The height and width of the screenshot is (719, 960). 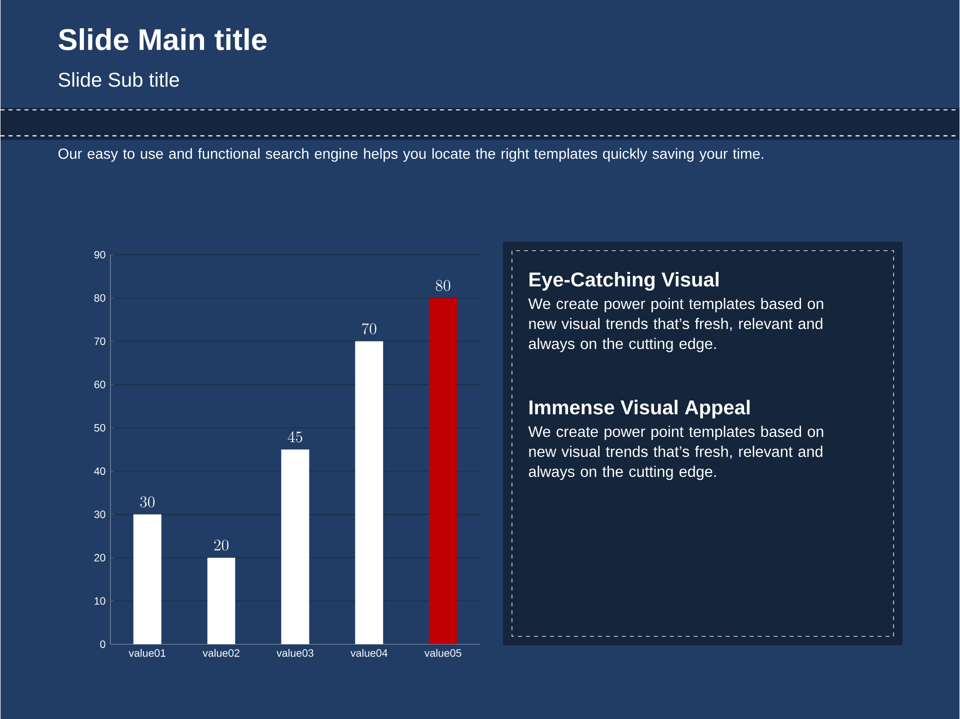 What do you see at coordinates (295, 652) in the screenshot?
I see `x-tick-label: value03` at bounding box center [295, 652].